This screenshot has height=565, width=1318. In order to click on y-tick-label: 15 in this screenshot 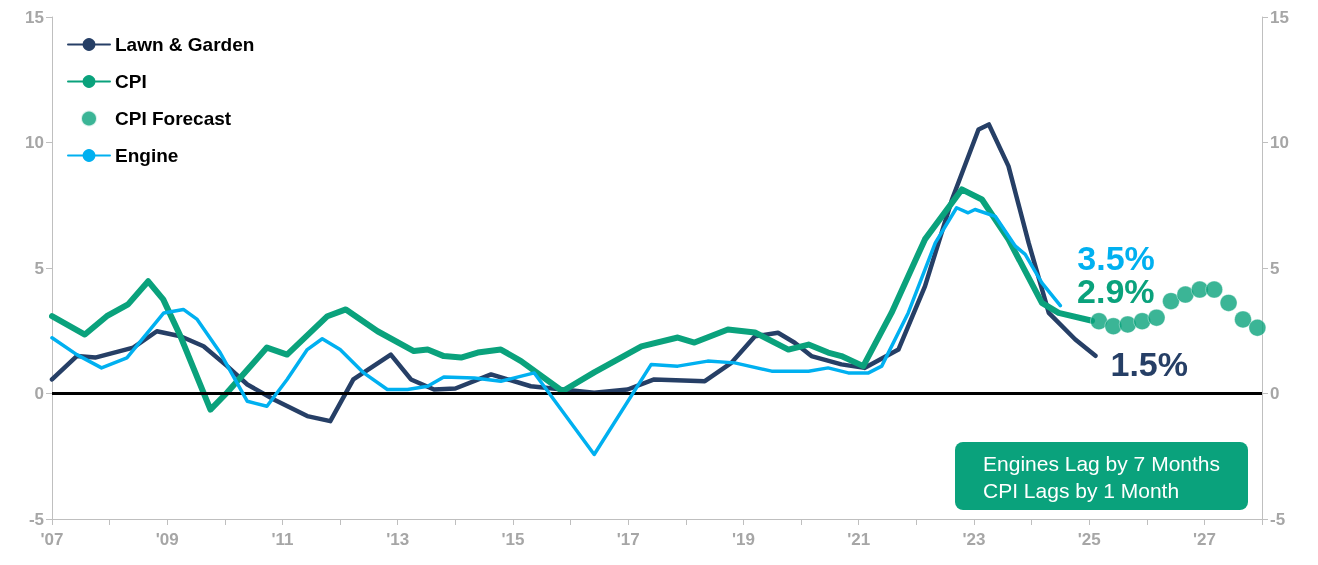, I will do `click(34, 17)`.